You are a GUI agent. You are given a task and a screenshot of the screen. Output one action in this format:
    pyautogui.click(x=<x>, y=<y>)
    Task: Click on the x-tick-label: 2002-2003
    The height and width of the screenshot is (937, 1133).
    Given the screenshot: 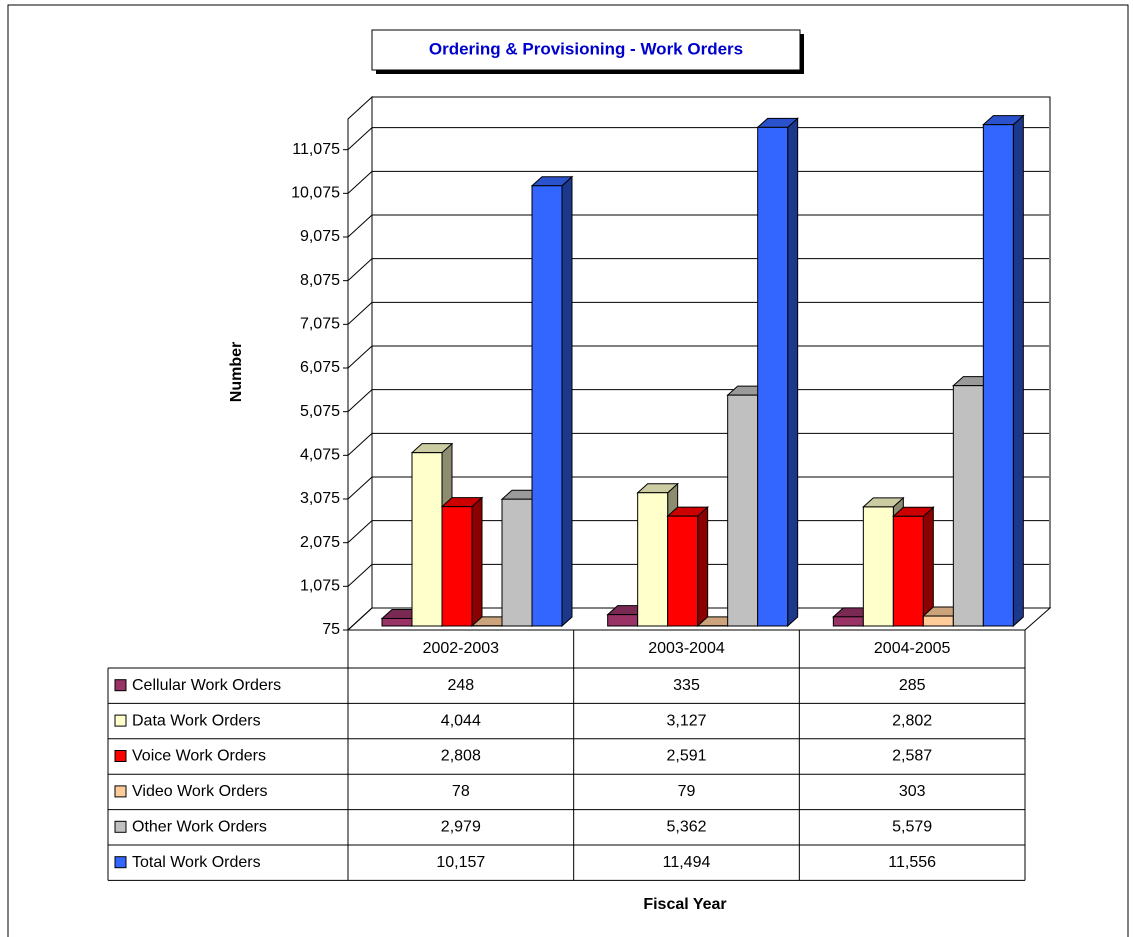 What is the action you would take?
    pyautogui.click(x=461, y=648)
    